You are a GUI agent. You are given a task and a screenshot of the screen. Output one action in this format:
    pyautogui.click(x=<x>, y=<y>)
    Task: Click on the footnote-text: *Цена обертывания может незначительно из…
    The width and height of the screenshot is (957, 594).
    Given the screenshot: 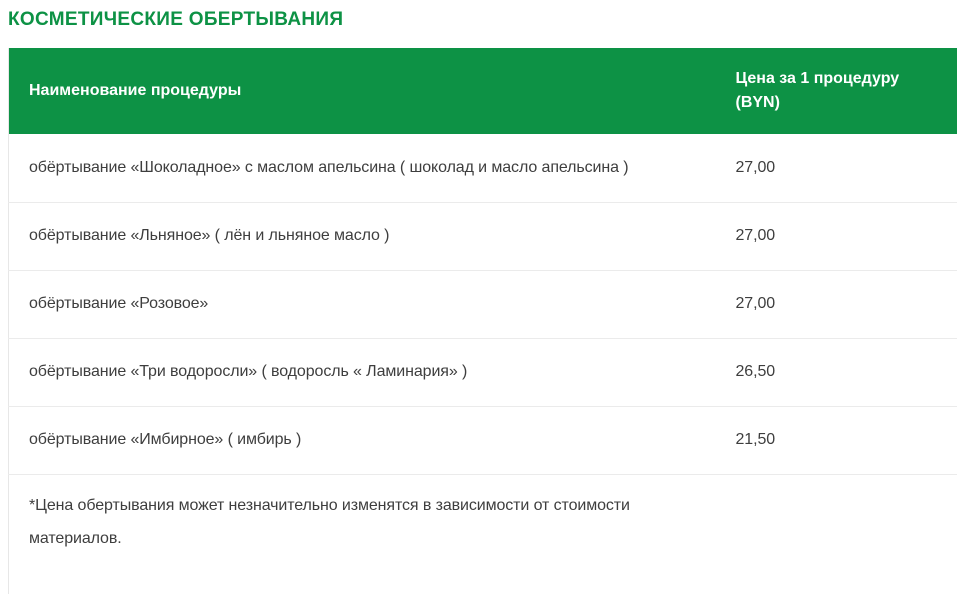 What is the action you would take?
    pyautogui.click(x=345, y=522)
    